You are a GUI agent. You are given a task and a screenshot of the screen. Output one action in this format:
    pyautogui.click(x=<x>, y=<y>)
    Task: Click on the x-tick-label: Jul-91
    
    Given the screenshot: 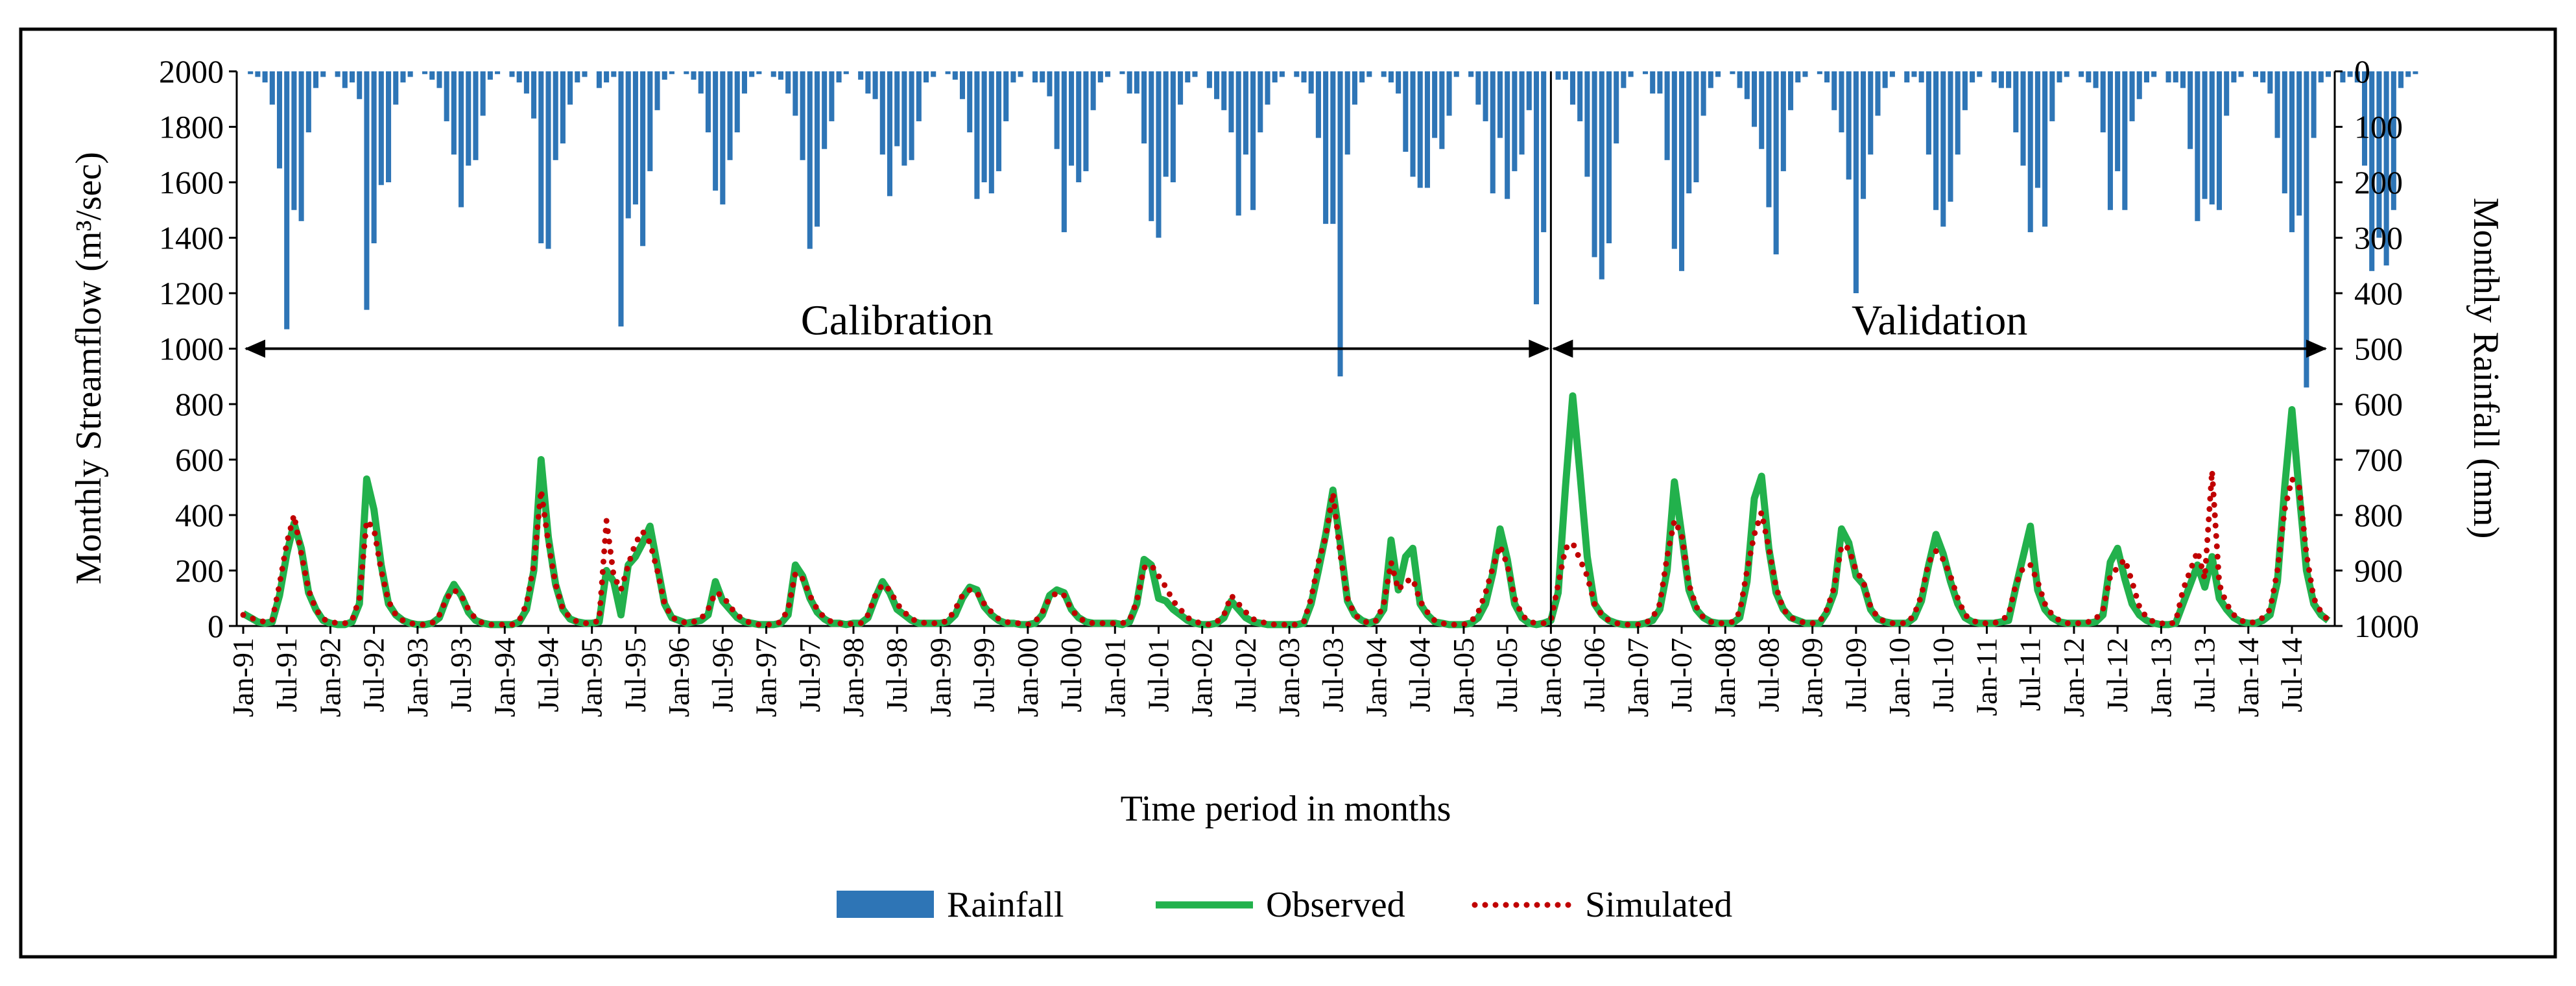 What is the action you would take?
    pyautogui.click(x=286, y=675)
    